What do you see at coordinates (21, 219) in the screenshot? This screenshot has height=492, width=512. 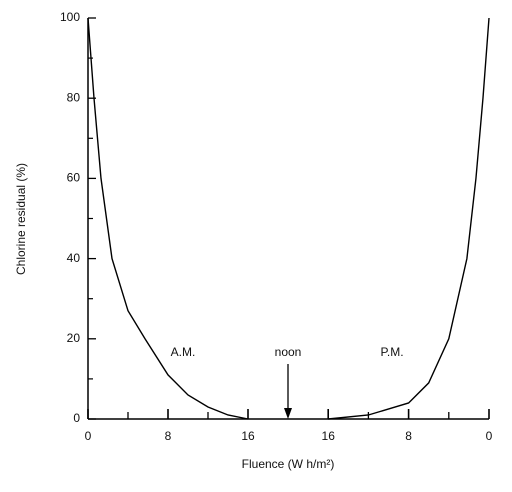 I see `y-axis-title: Chlorine residual (%)` at bounding box center [21, 219].